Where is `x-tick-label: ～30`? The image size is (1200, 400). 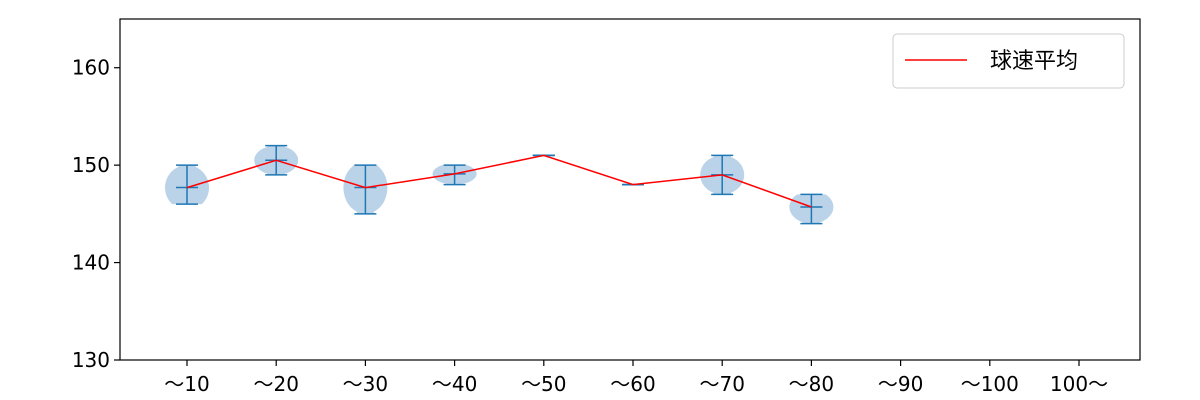 x-tick-label: ～30 is located at coordinates (365, 384).